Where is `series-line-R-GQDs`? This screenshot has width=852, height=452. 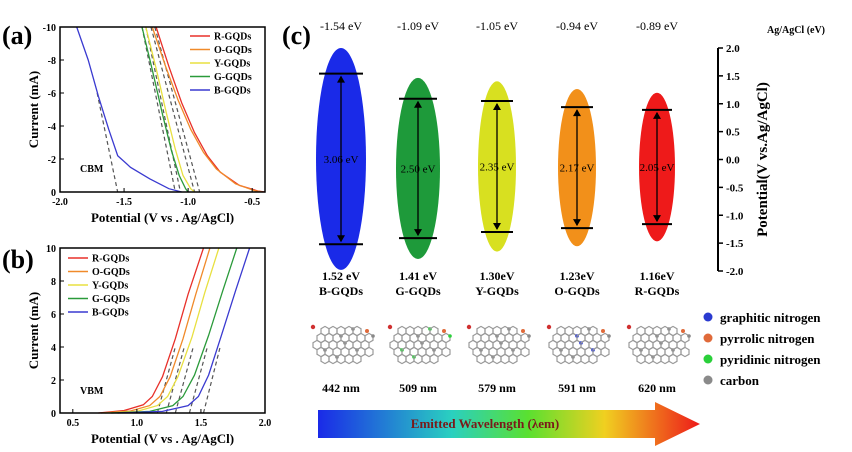
series-line-R-GQDs is located at coordinates (151, 330).